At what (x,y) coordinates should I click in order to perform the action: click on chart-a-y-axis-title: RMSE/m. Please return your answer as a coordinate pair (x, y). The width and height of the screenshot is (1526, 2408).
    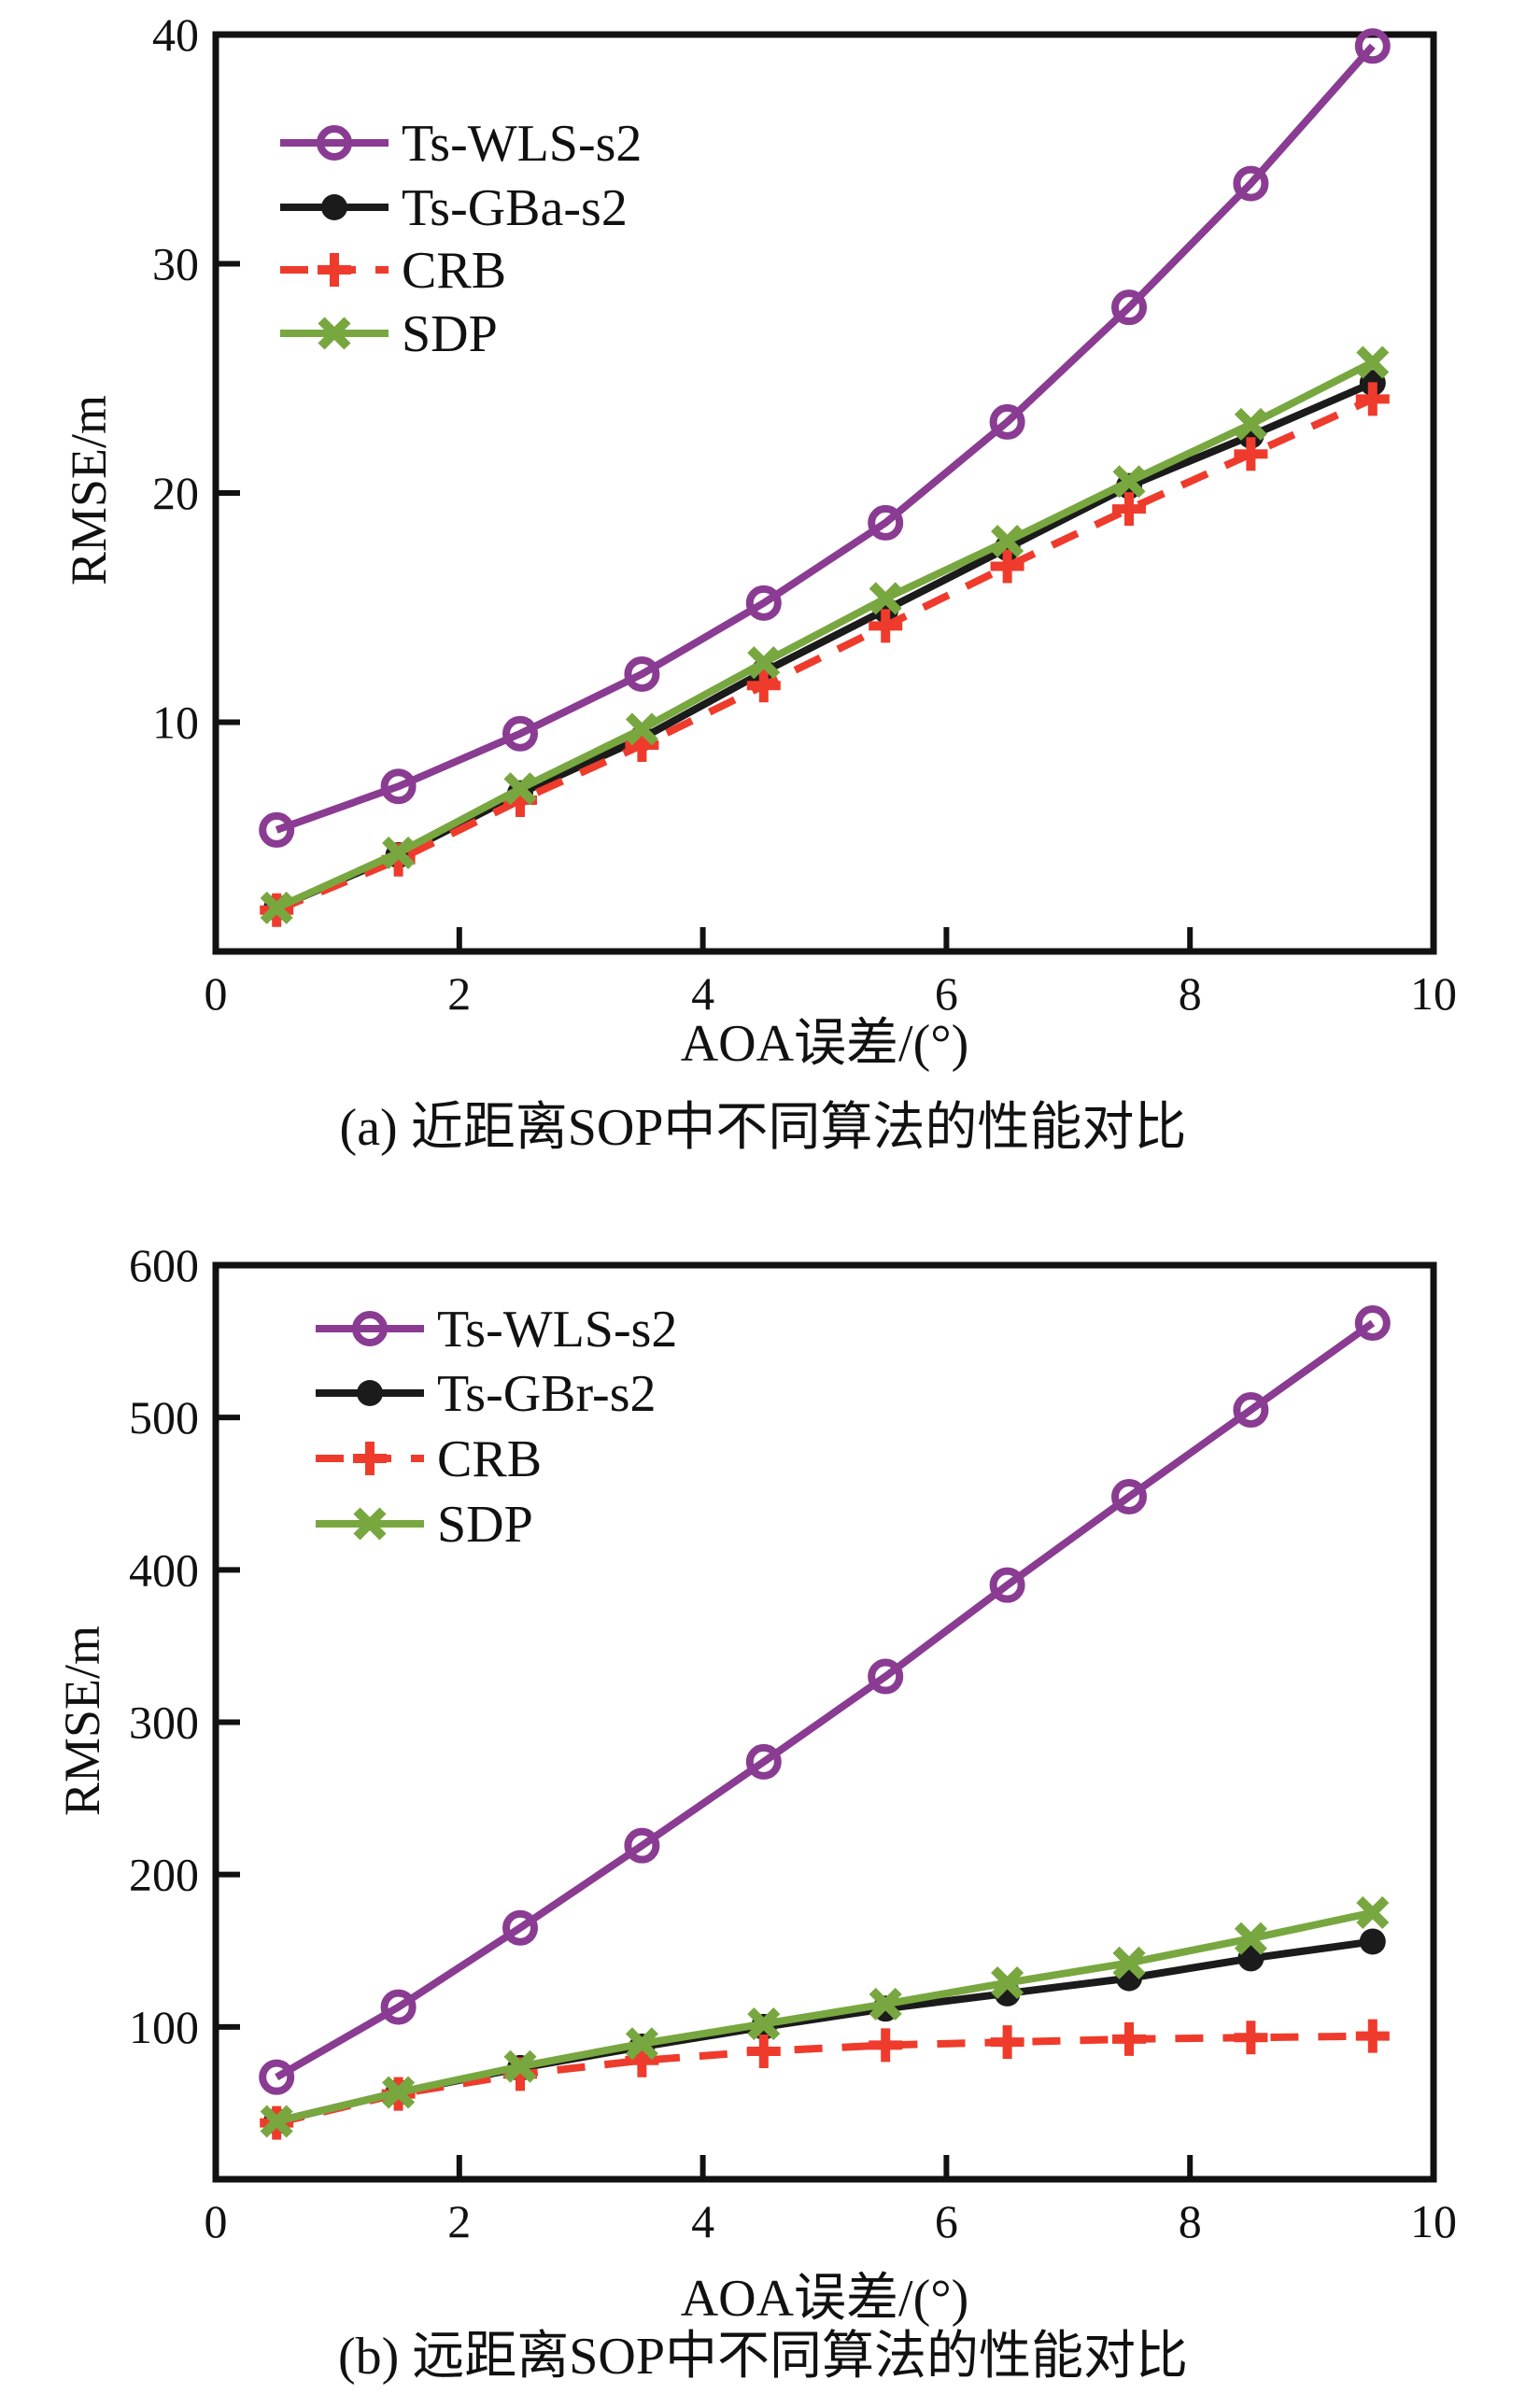
    Looking at the image, I should click on (89, 490).